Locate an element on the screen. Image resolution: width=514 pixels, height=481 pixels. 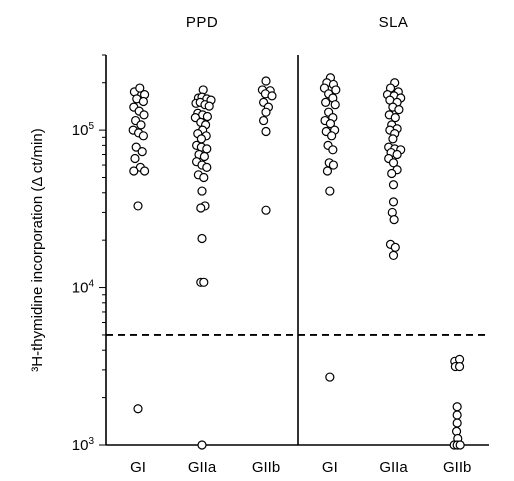
y-tick-exponent: 4 is located at coordinates (91, 284).